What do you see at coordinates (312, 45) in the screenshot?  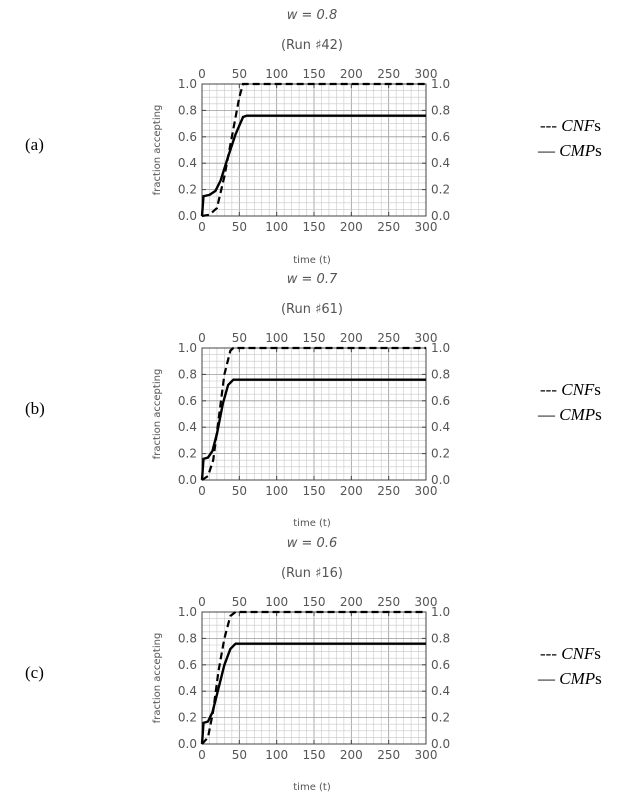 I see `chart-subtitle: (Run ♯42)` at bounding box center [312, 45].